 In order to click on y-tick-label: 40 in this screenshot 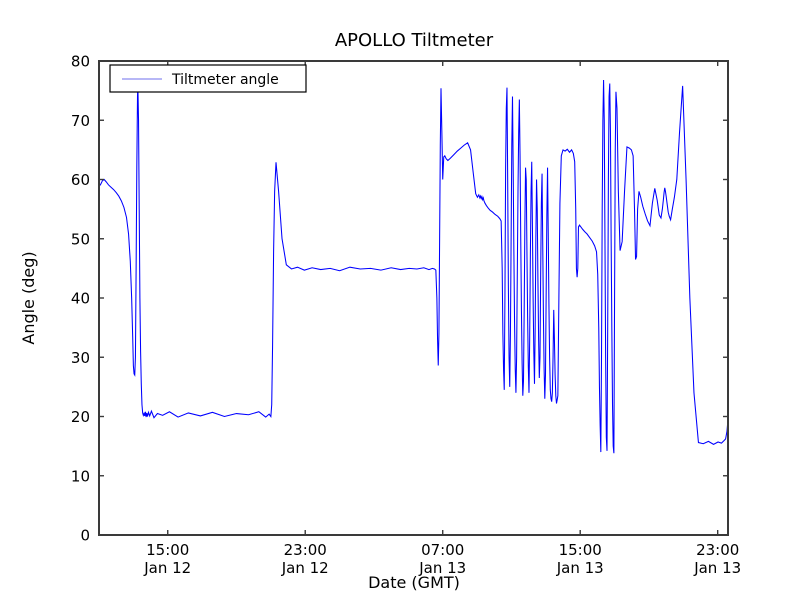, I will do `click(80, 299)`.